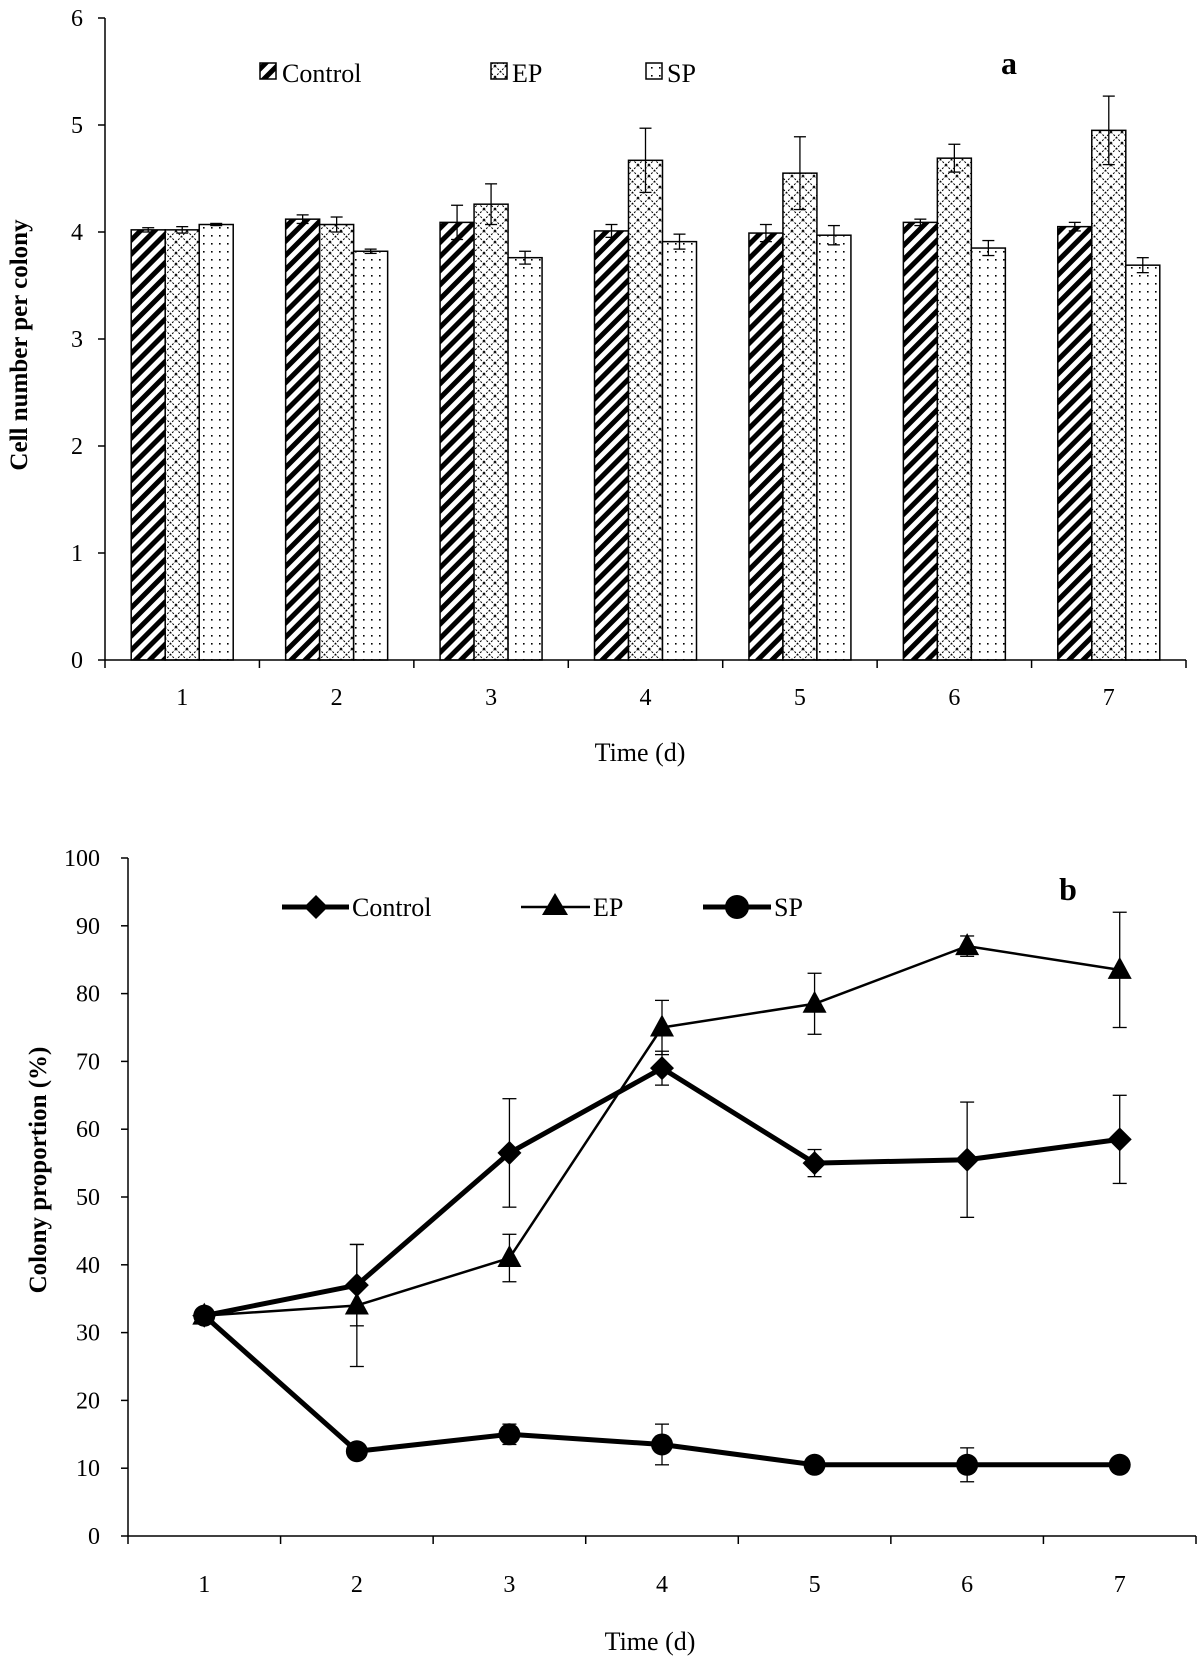 The width and height of the screenshot is (1200, 1656). What do you see at coordinates (77, 340) in the screenshot?
I see `y-tick-label: 3` at bounding box center [77, 340].